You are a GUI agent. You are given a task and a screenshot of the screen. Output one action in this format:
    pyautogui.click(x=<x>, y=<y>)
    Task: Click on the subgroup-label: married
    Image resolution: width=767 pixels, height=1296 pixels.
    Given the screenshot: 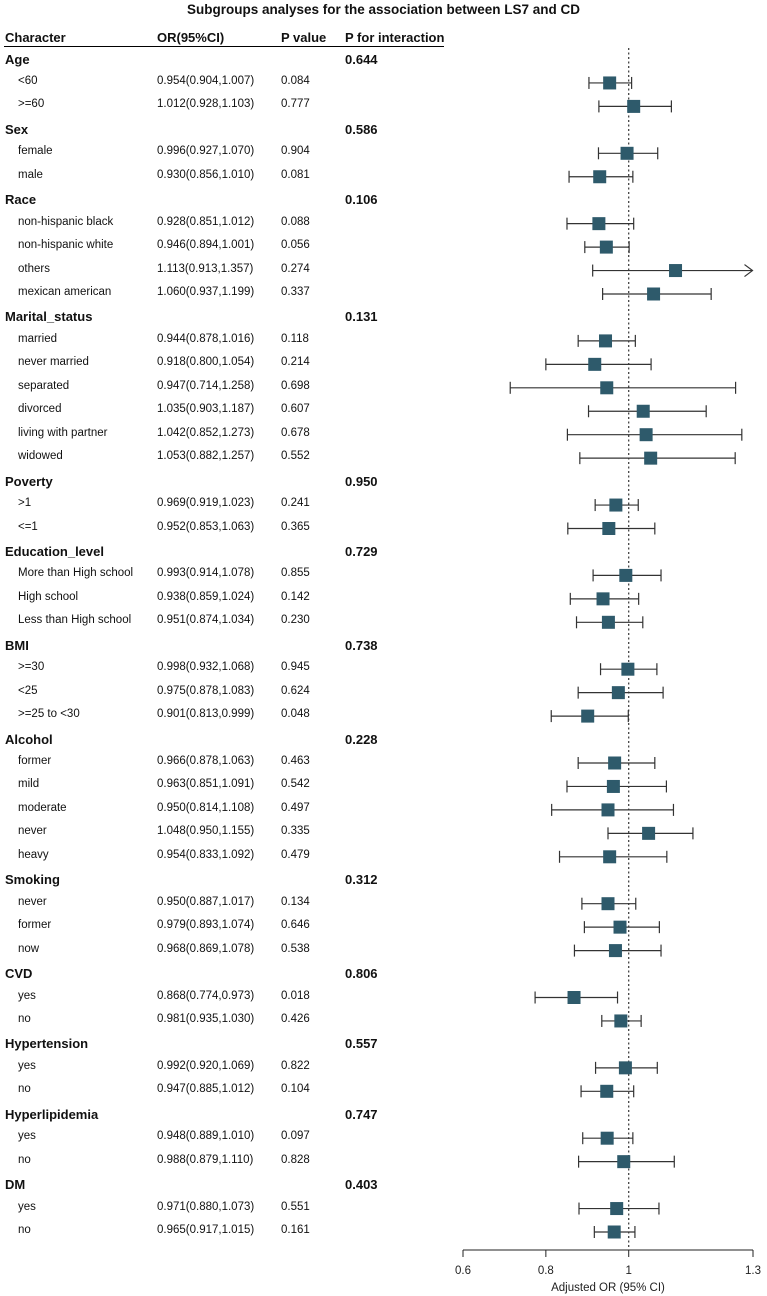 What is the action you would take?
    pyautogui.click(x=37, y=338)
    